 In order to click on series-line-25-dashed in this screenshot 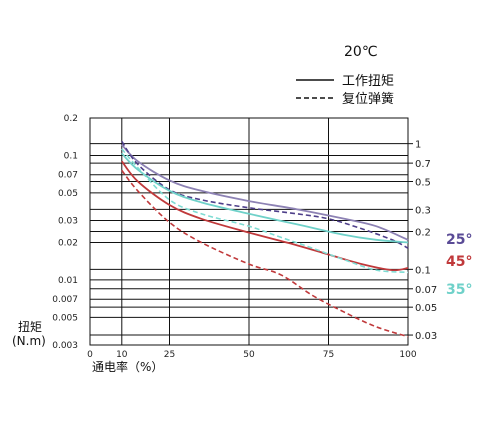, I will do `click(265, 194)`.